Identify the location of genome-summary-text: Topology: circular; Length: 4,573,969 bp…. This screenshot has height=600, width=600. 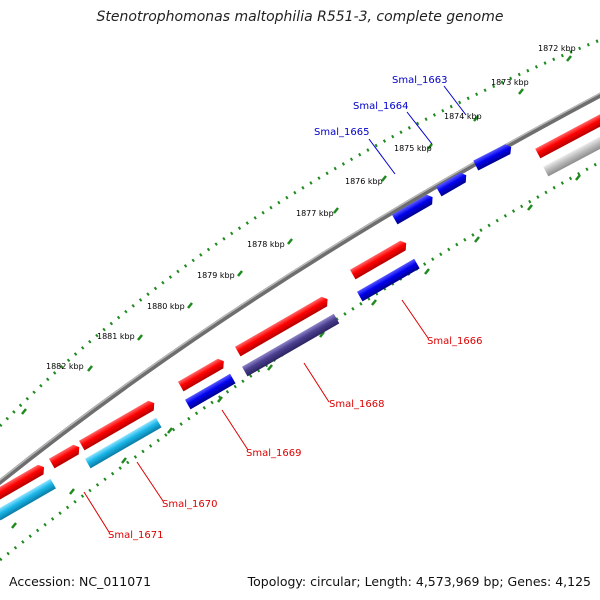
(419, 581).